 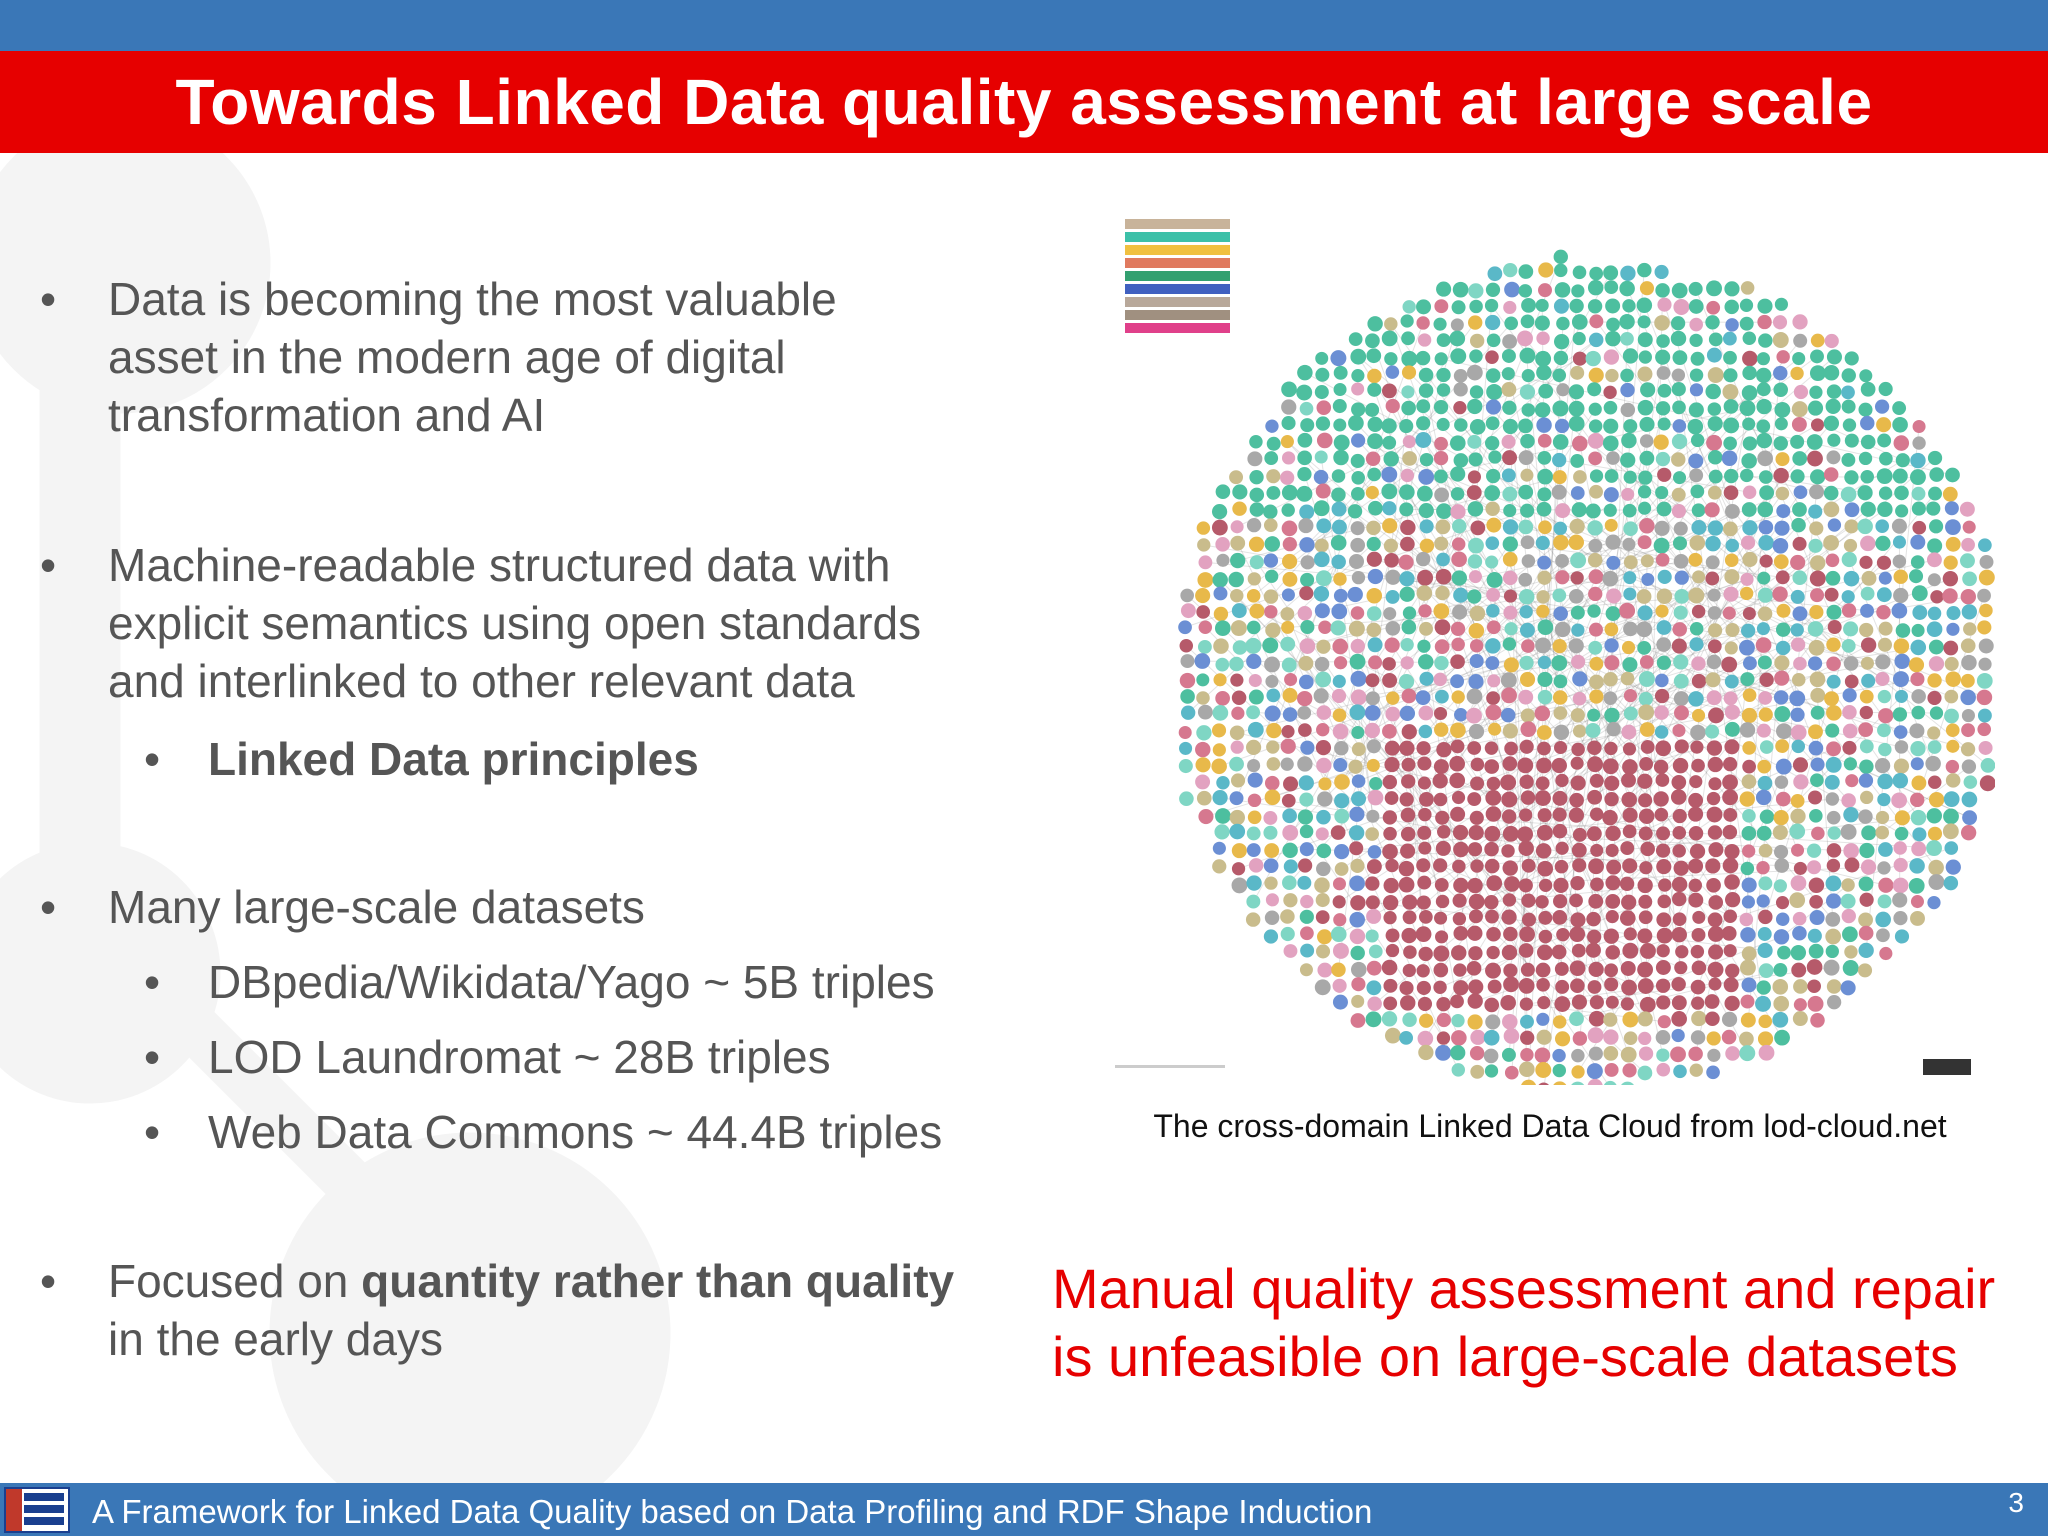 I want to click on callout-line: Manual quality assessment and repair, so click(x=1524, y=1288).